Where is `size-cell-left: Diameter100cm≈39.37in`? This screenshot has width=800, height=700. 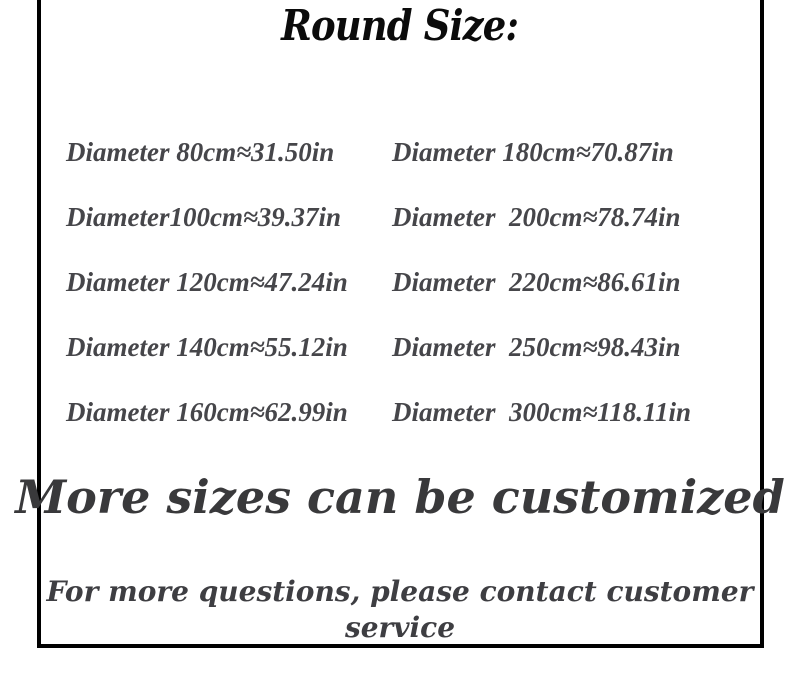 size-cell-left: Diameter100cm≈39.37in is located at coordinates (204, 217).